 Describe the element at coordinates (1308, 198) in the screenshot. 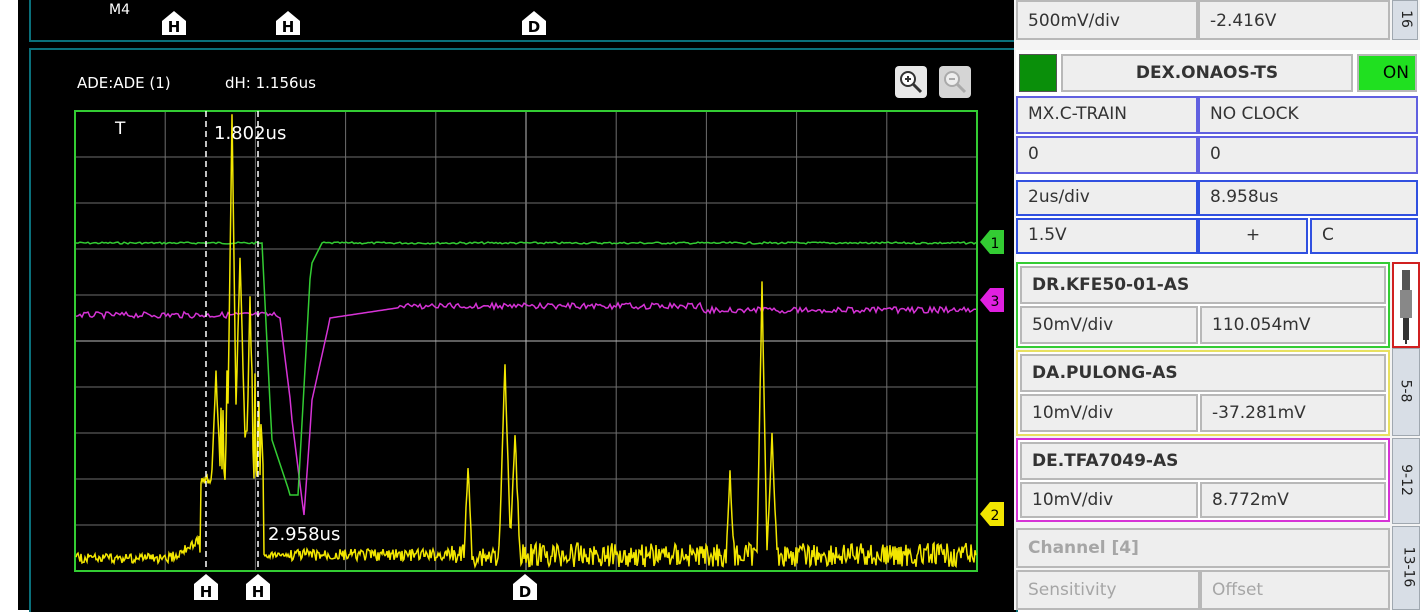

I see `delay-field: 8.958us` at that location.